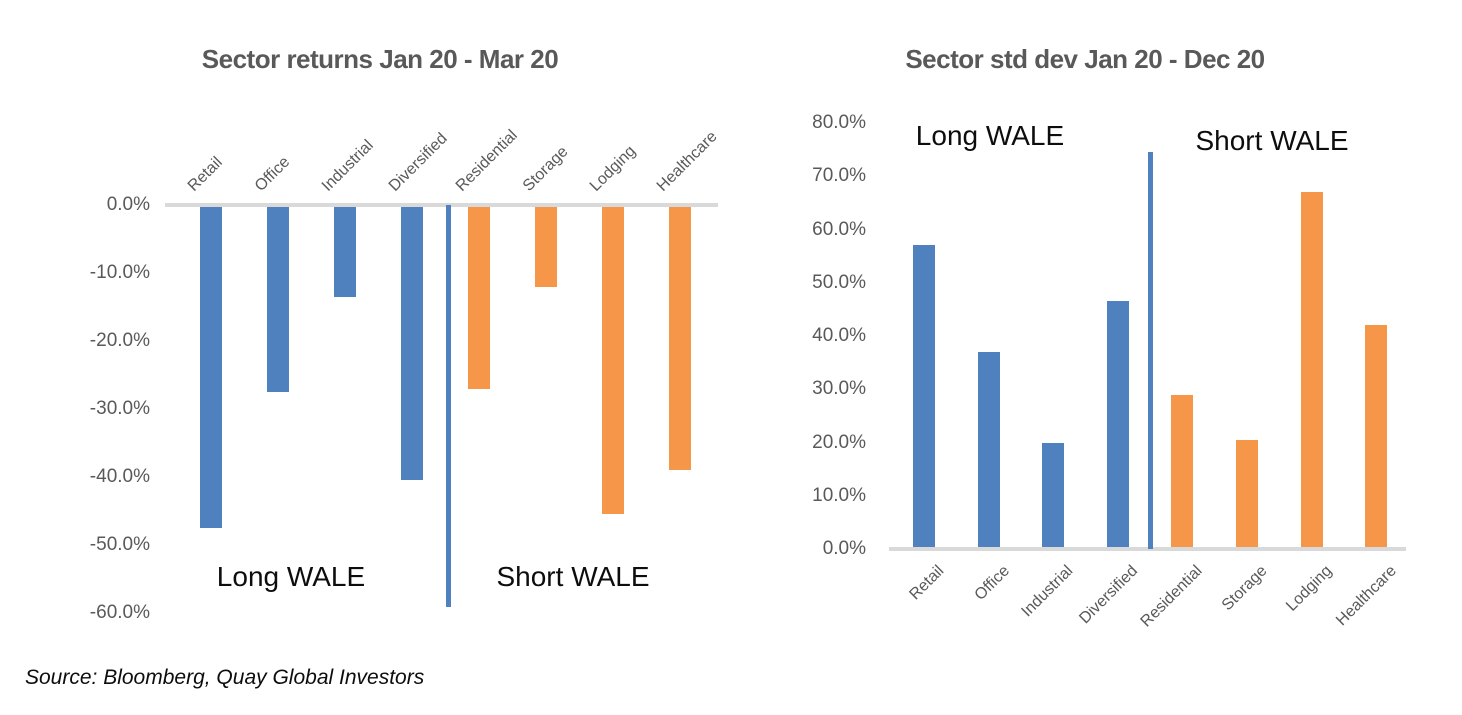  Describe the element at coordinates (1366, 596) in the screenshot. I see `category-label-healthcare: Healthcare` at that location.